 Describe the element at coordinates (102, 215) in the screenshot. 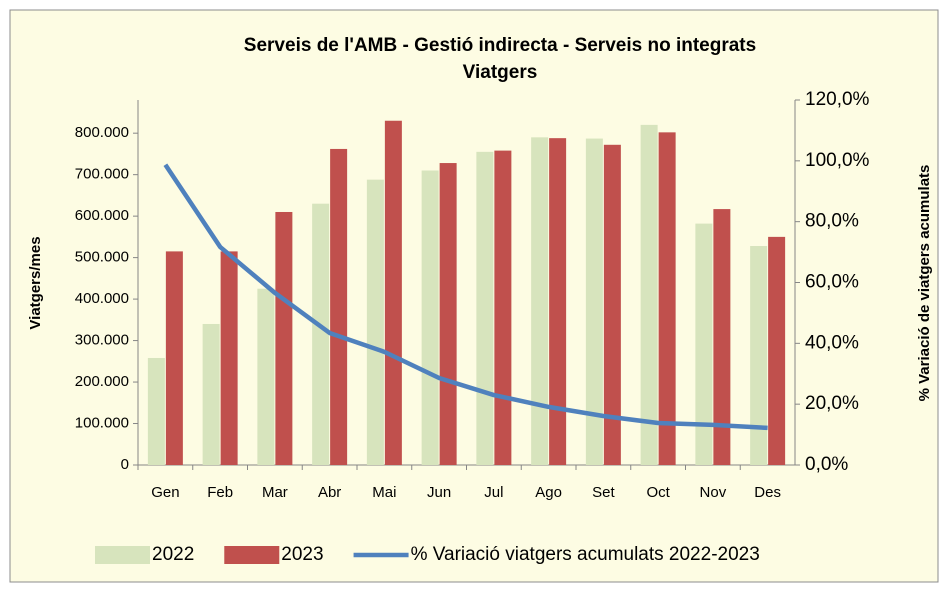

I see `y-tick-label: 600.000` at that location.